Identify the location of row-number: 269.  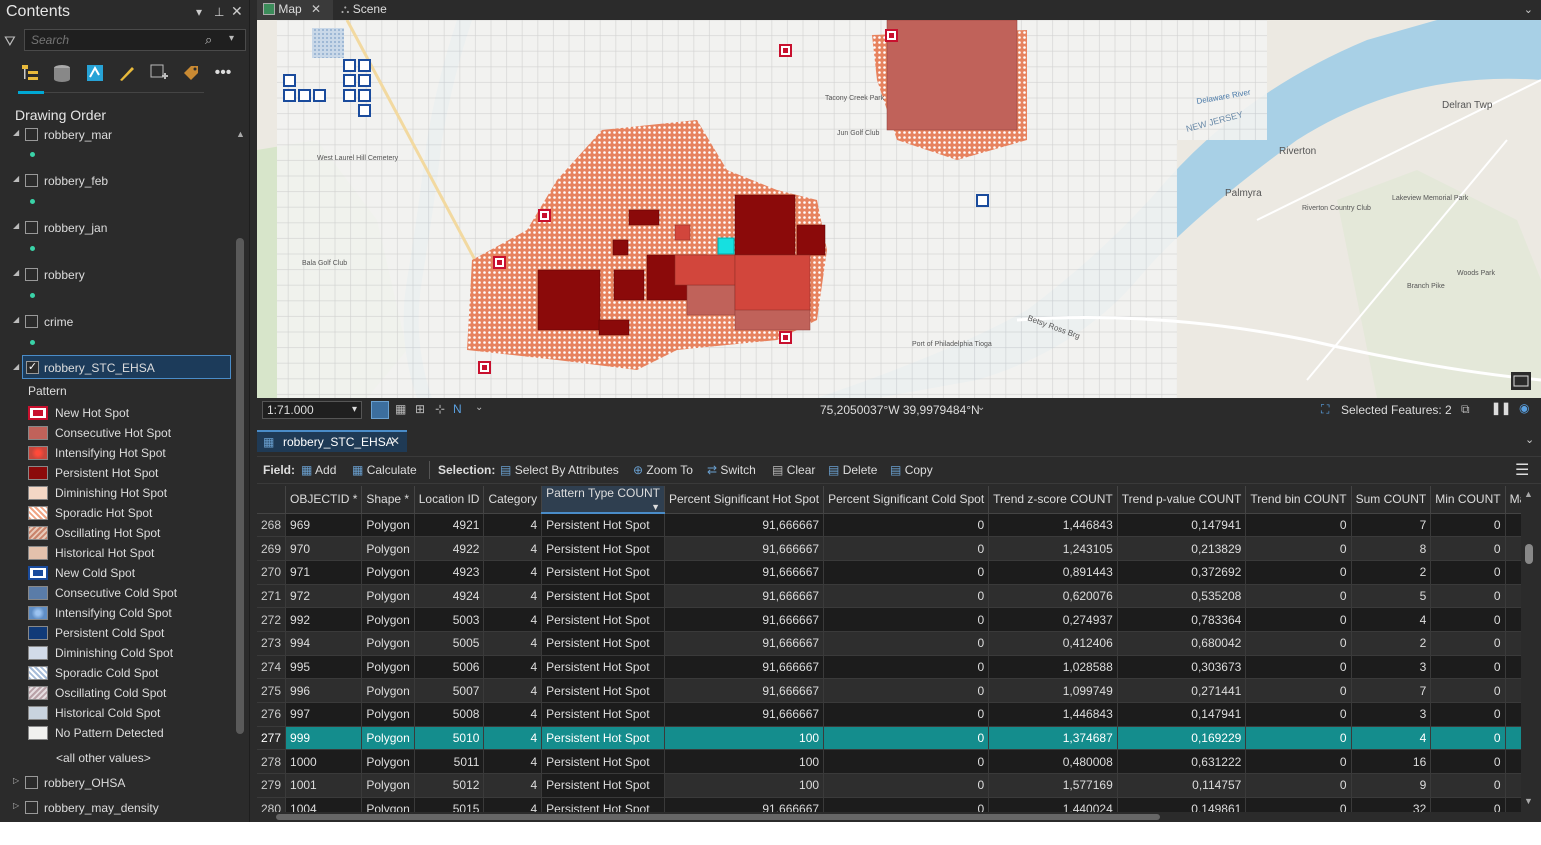
(272, 548).